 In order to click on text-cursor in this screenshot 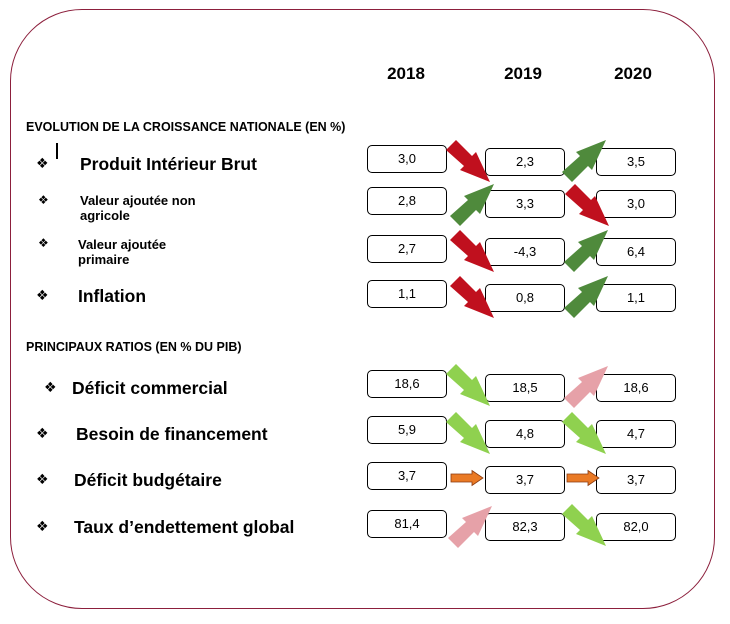, I will do `click(57, 151)`.